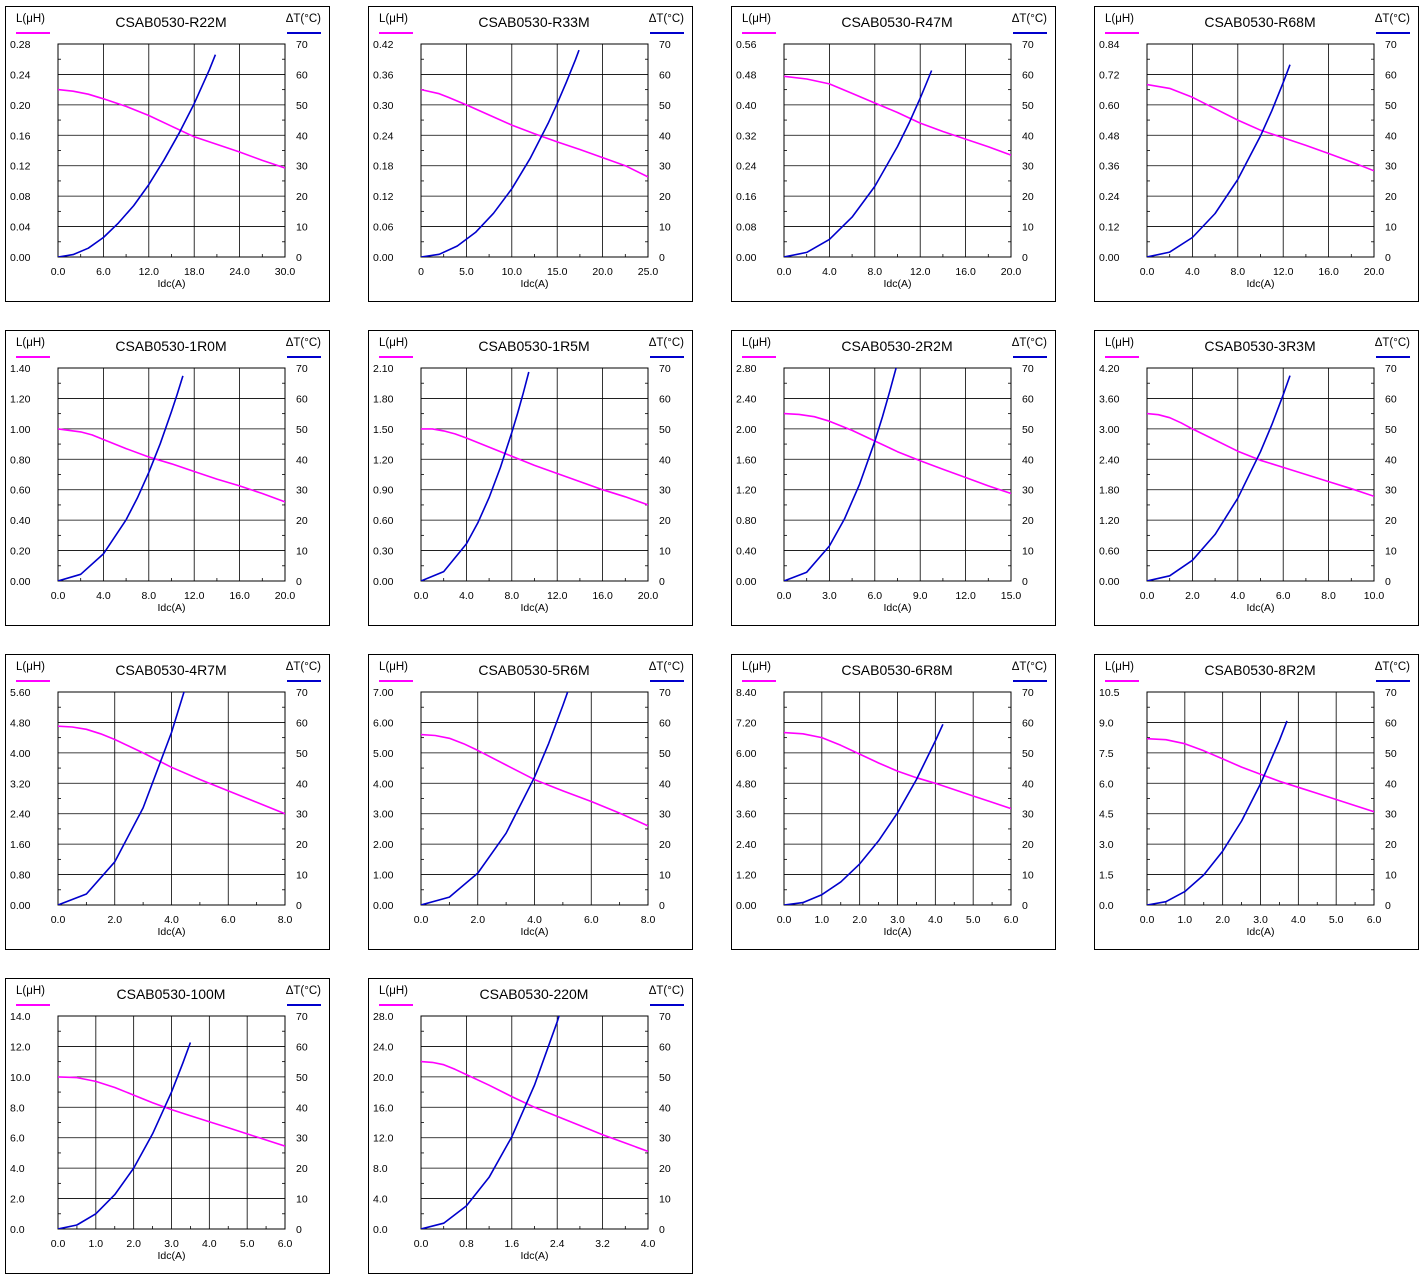 This screenshot has height=1276, width=1428. I want to click on left-tick-label: 1.50, so click(383, 430).